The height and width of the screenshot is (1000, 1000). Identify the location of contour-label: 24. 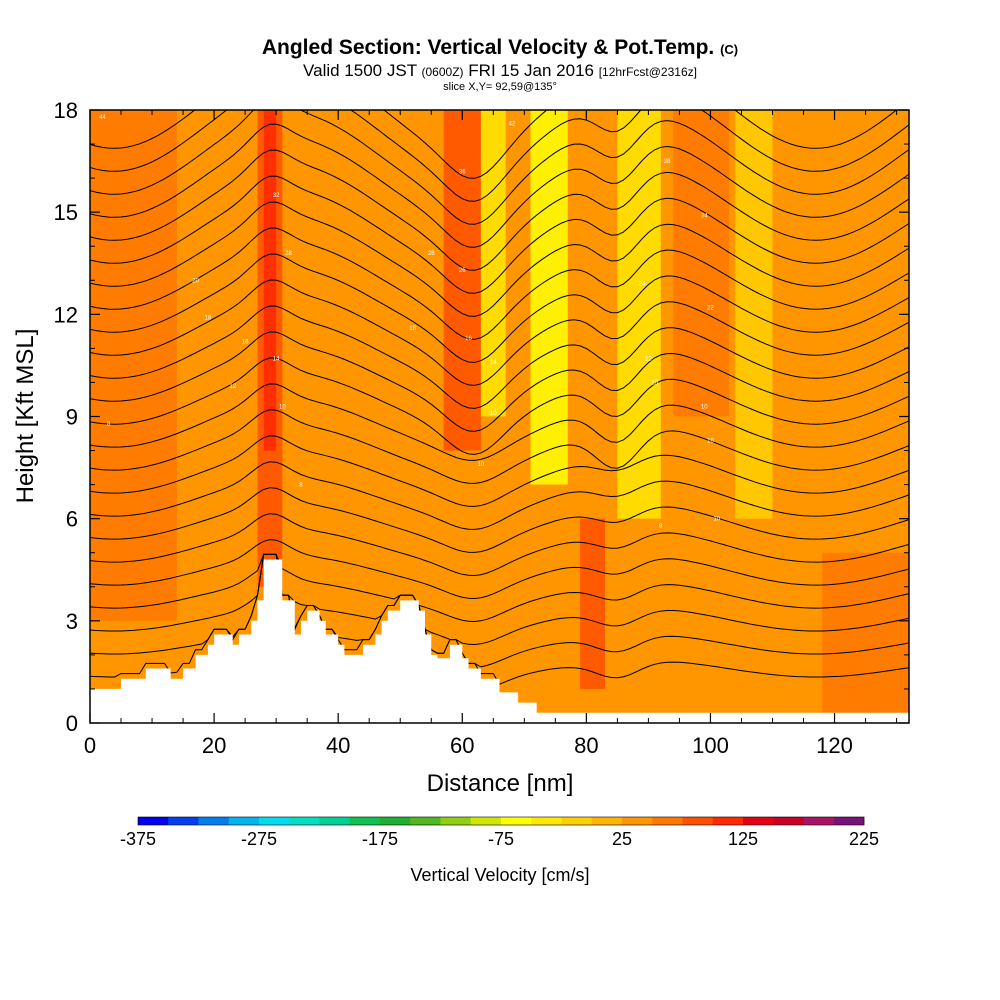
(642, 285).